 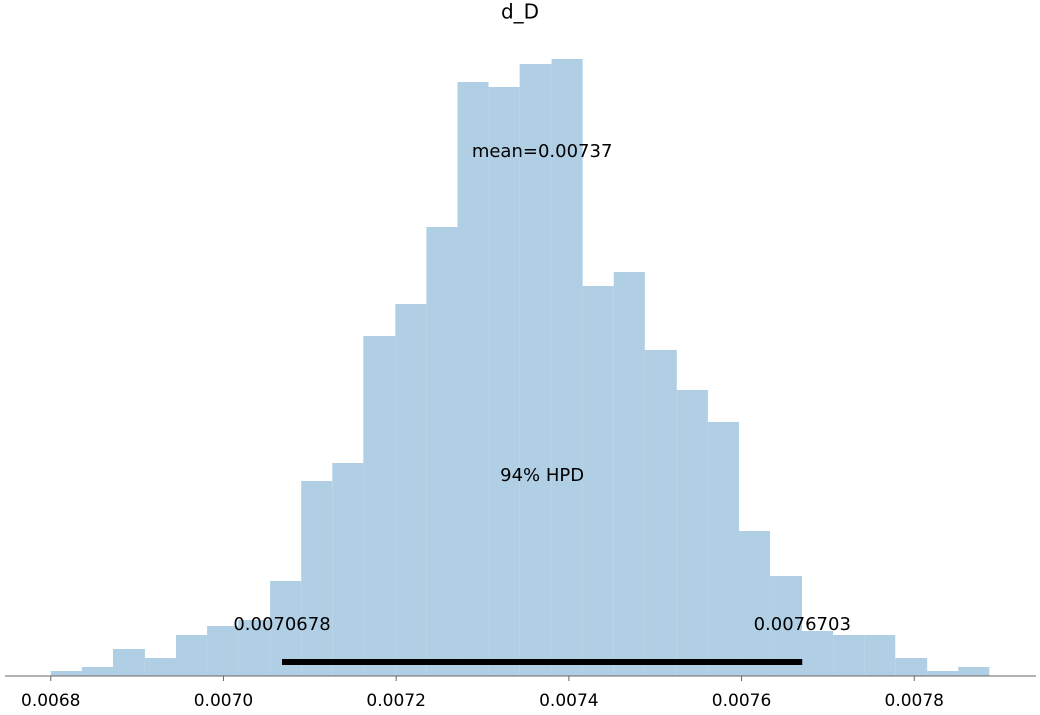 What do you see at coordinates (568, 701) in the screenshot?
I see `x-tick-label: 0.0074` at bounding box center [568, 701].